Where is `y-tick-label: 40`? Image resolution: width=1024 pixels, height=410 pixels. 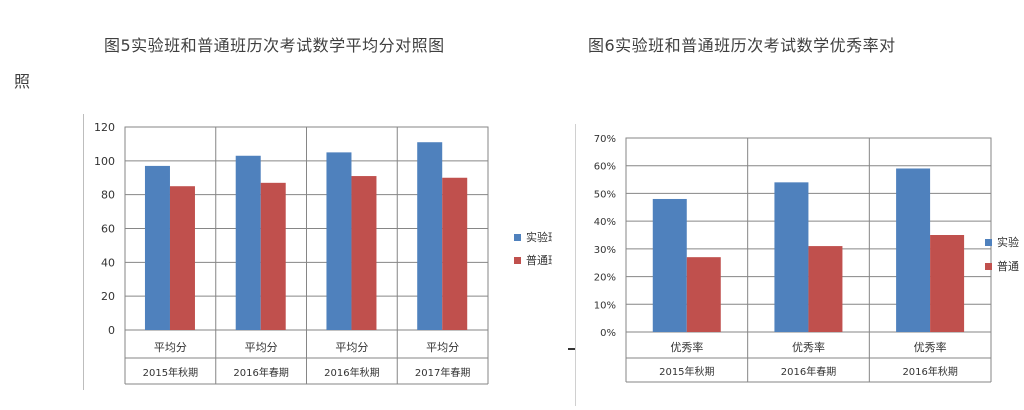
y-tick-label: 40 is located at coordinates (108, 262).